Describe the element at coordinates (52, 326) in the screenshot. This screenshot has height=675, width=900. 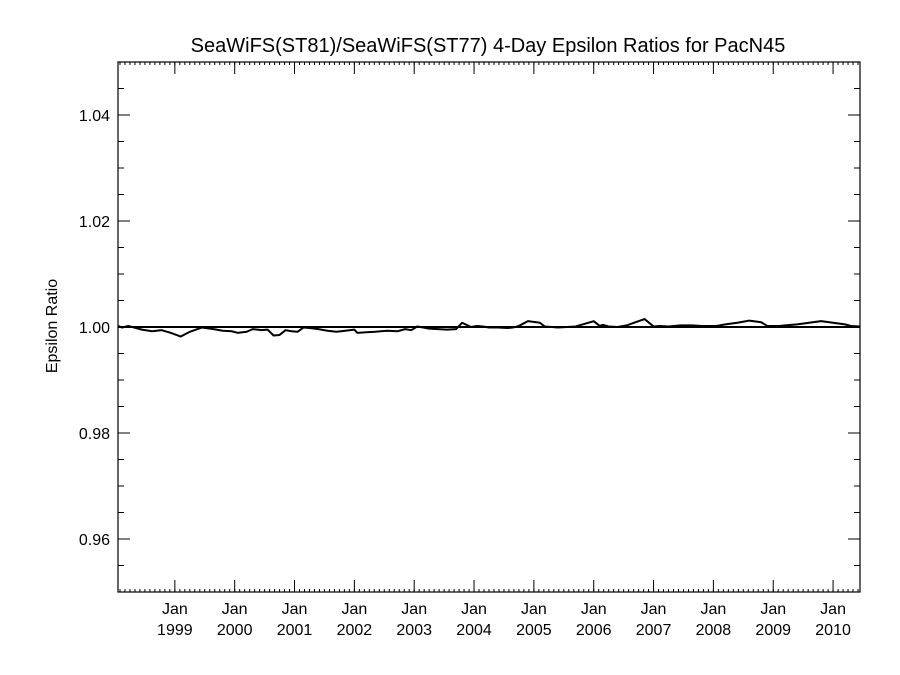
I see `y-axis-label: Epsilon Ratio` at that location.